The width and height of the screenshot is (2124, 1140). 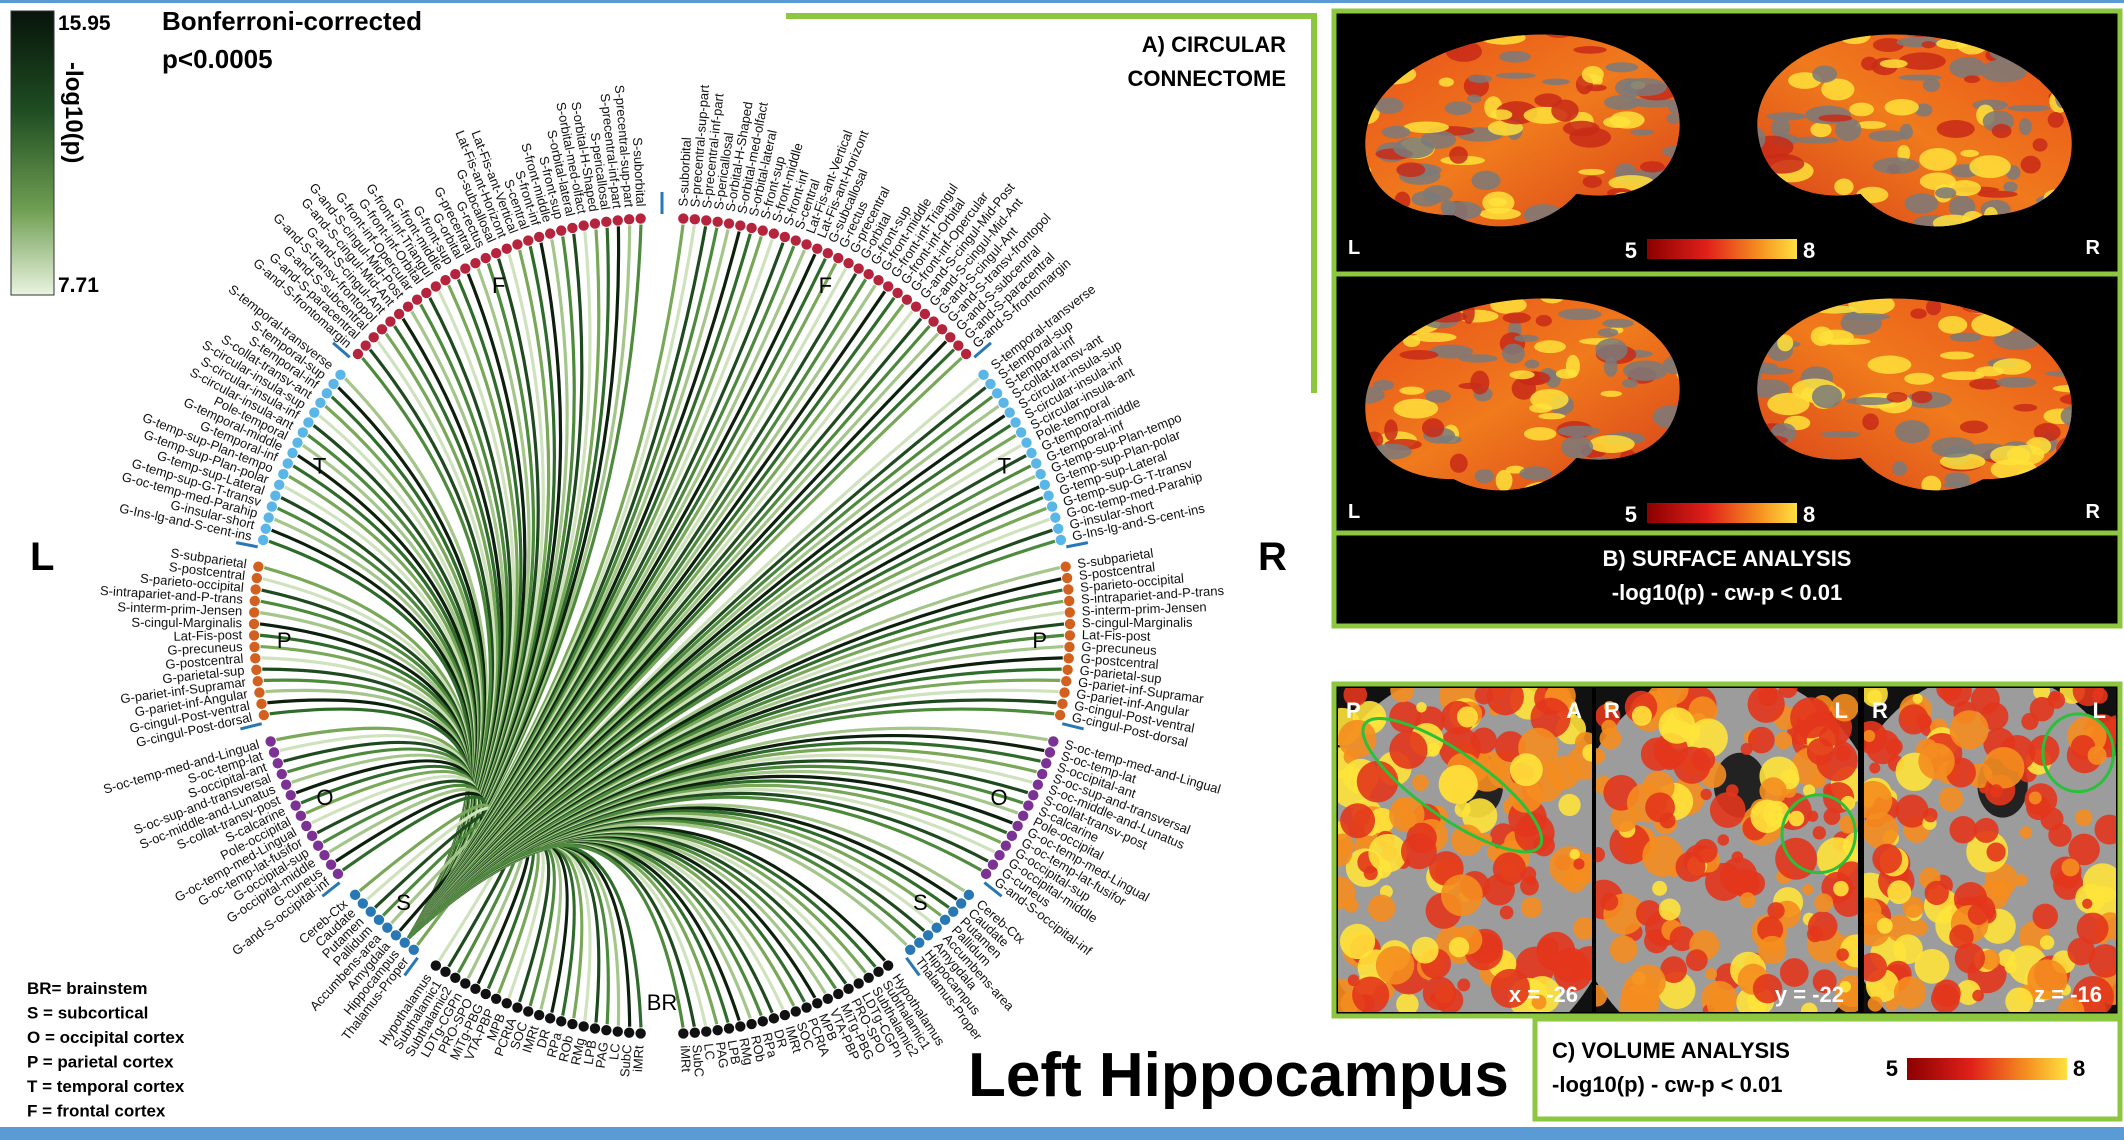 I want to click on region-label: PAG, so click(x=722, y=1055).